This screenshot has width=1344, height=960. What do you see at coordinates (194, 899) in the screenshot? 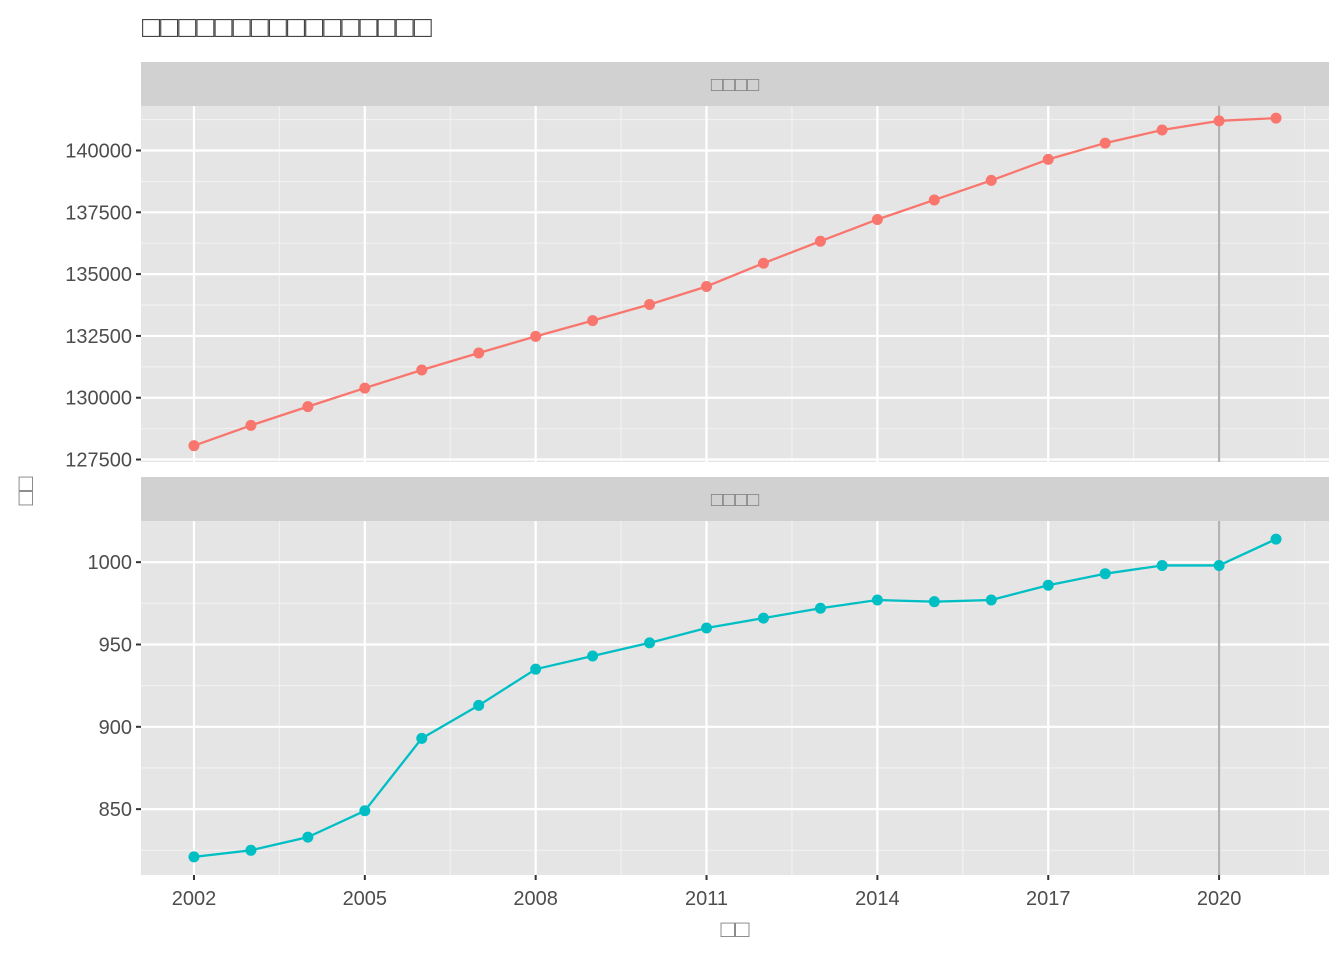
I see `x-tick-label: 2002` at bounding box center [194, 899].